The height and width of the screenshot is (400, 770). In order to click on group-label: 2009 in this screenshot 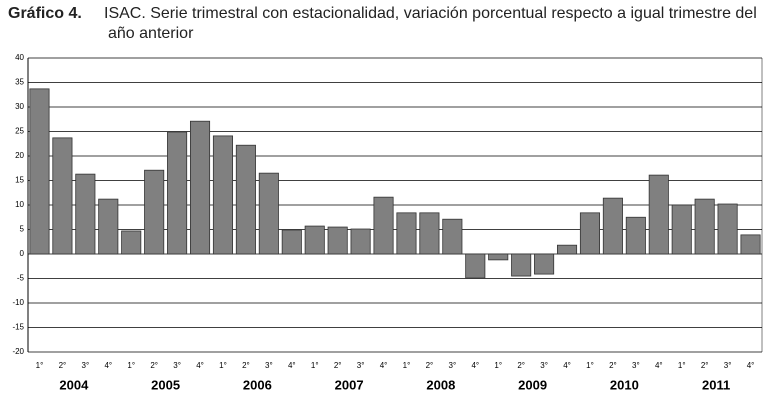, I will do `click(532, 384)`.